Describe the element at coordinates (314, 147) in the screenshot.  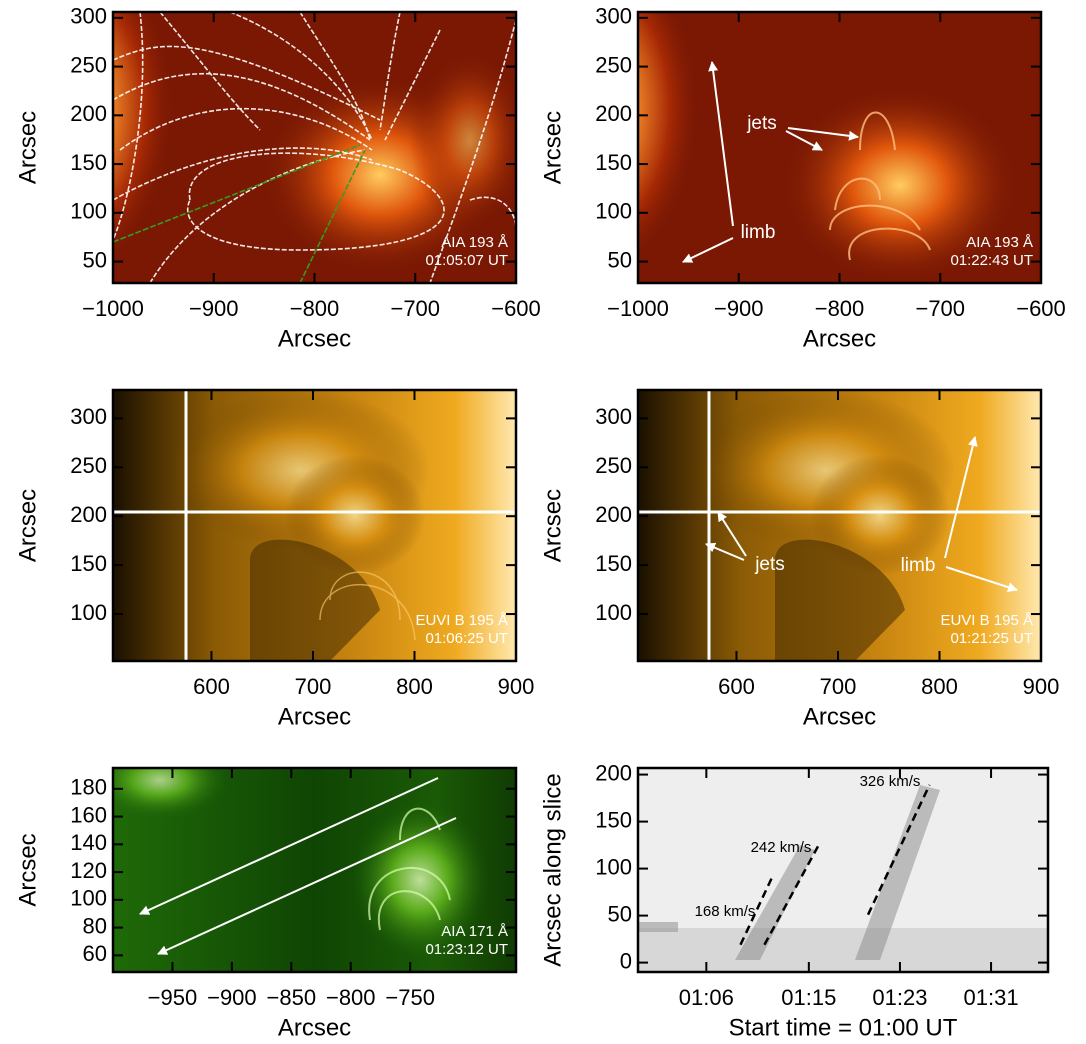
I see `image-aia193-a` at that location.